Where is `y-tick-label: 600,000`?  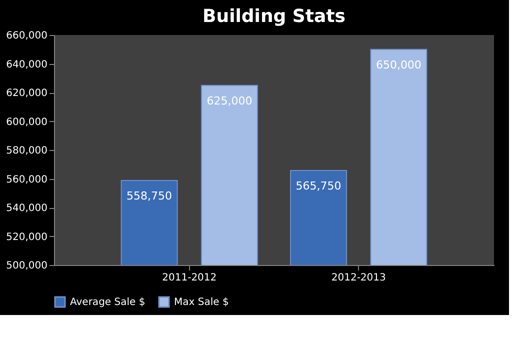 y-tick-label: 600,000 is located at coordinates (27, 122).